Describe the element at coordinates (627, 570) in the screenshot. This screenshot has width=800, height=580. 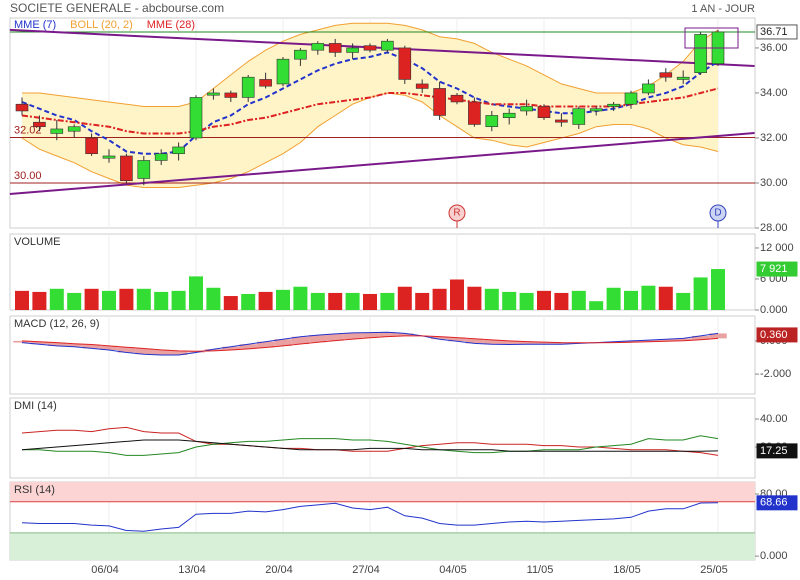
I see `x-tick-label: 18/05` at that location.